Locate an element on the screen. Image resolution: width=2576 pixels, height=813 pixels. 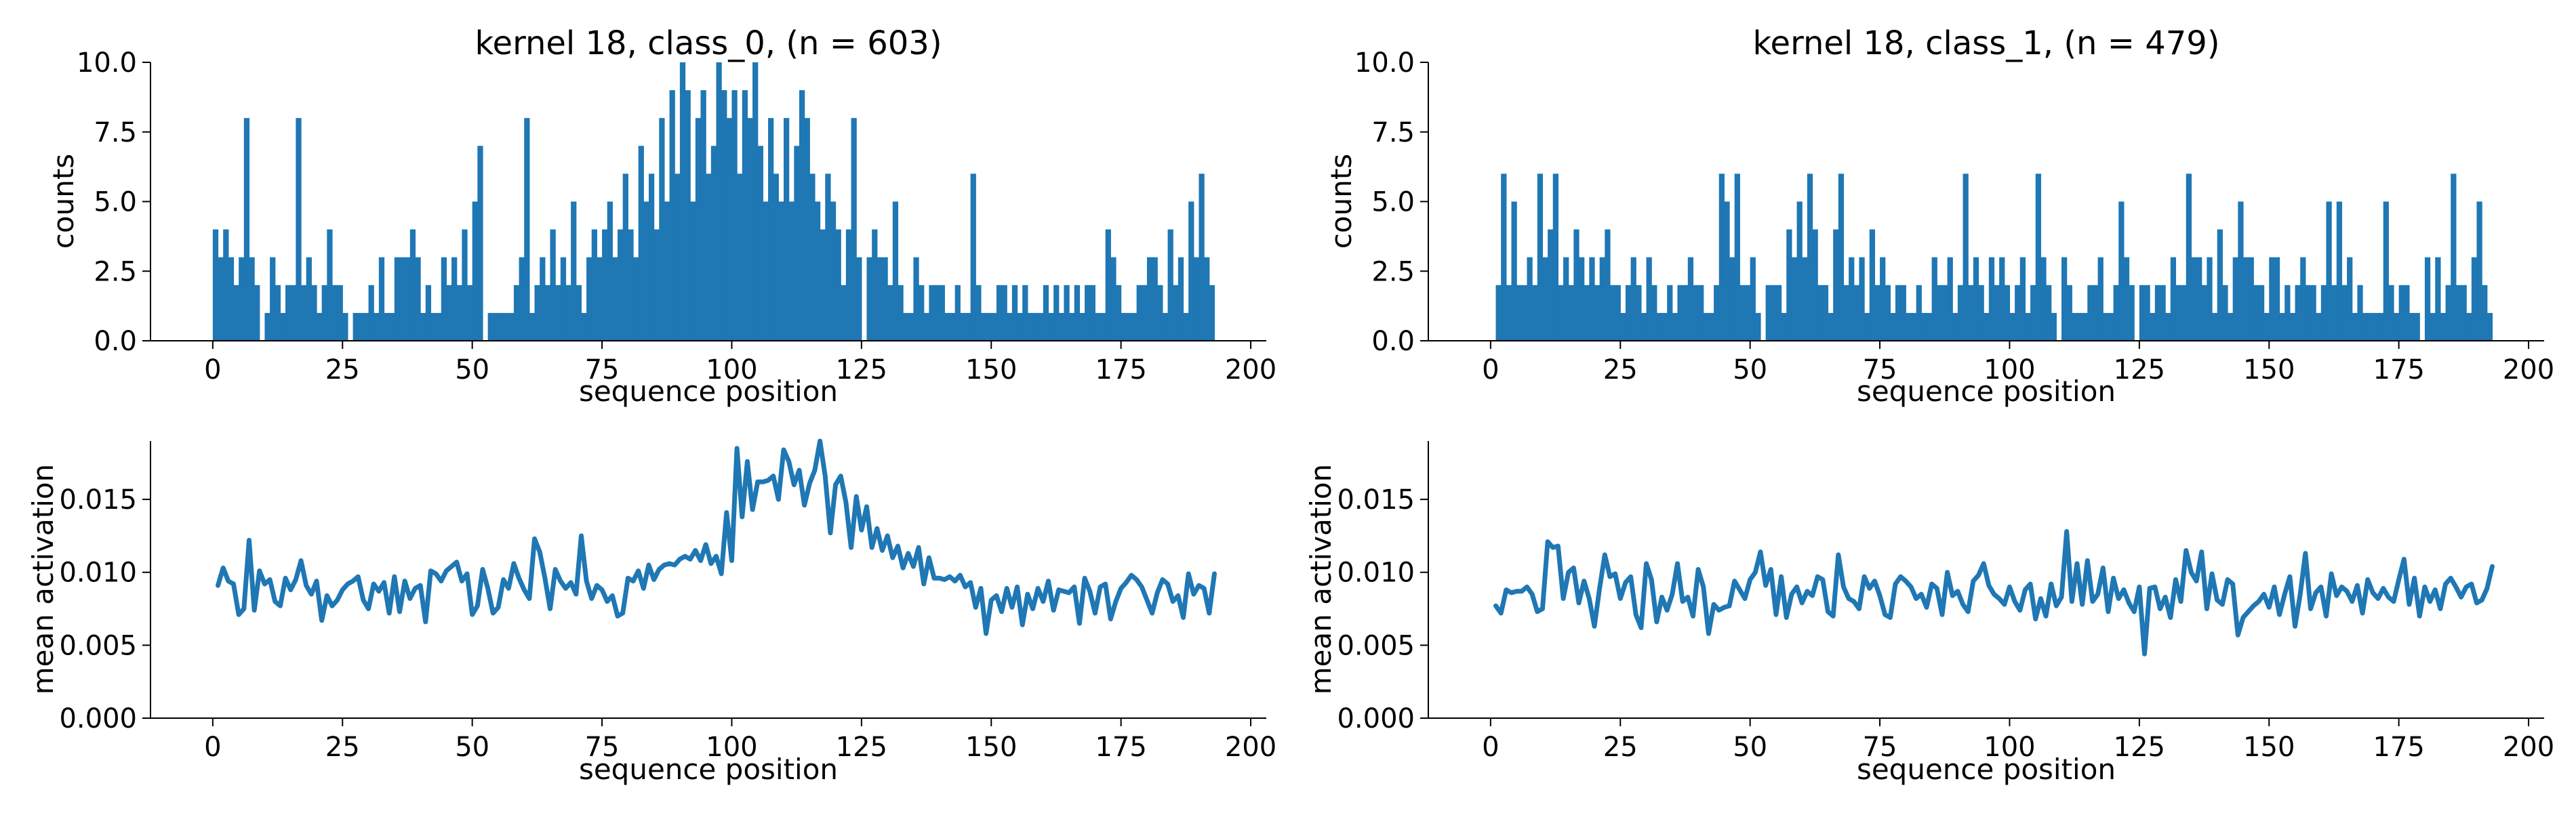
line-class1-x-tick-label: 175 is located at coordinates (2398, 747).